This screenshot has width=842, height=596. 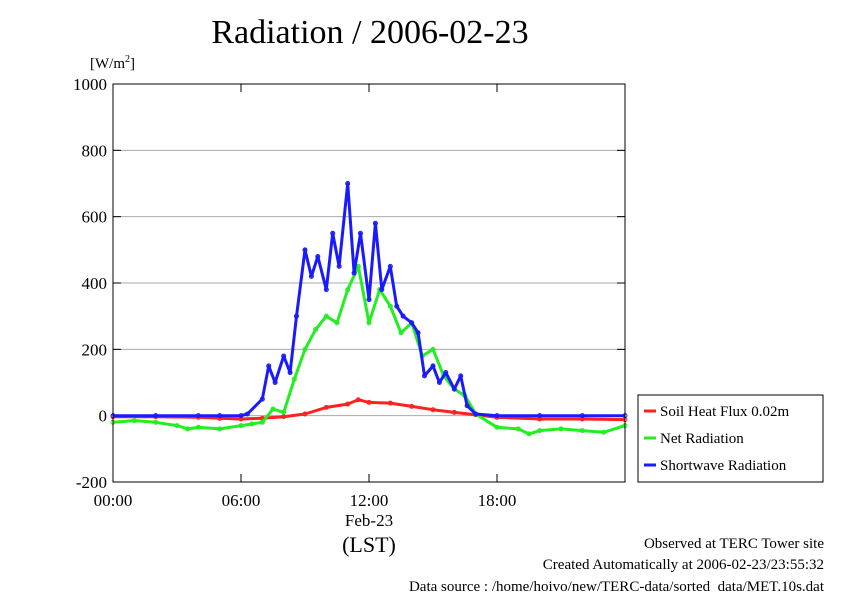 I want to click on x-tick-label: 00:00, so click(x=113, y=500).